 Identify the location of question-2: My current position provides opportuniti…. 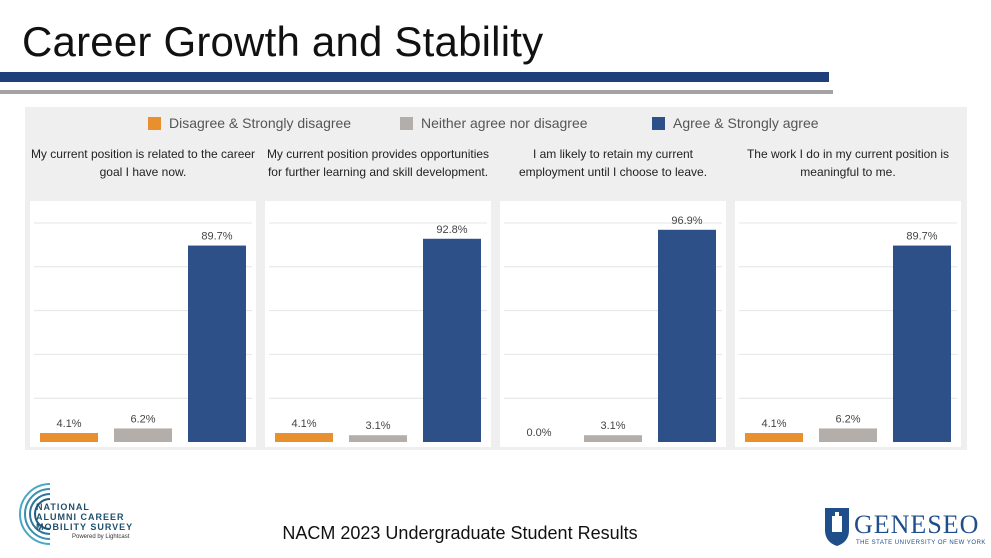
(378, 163).